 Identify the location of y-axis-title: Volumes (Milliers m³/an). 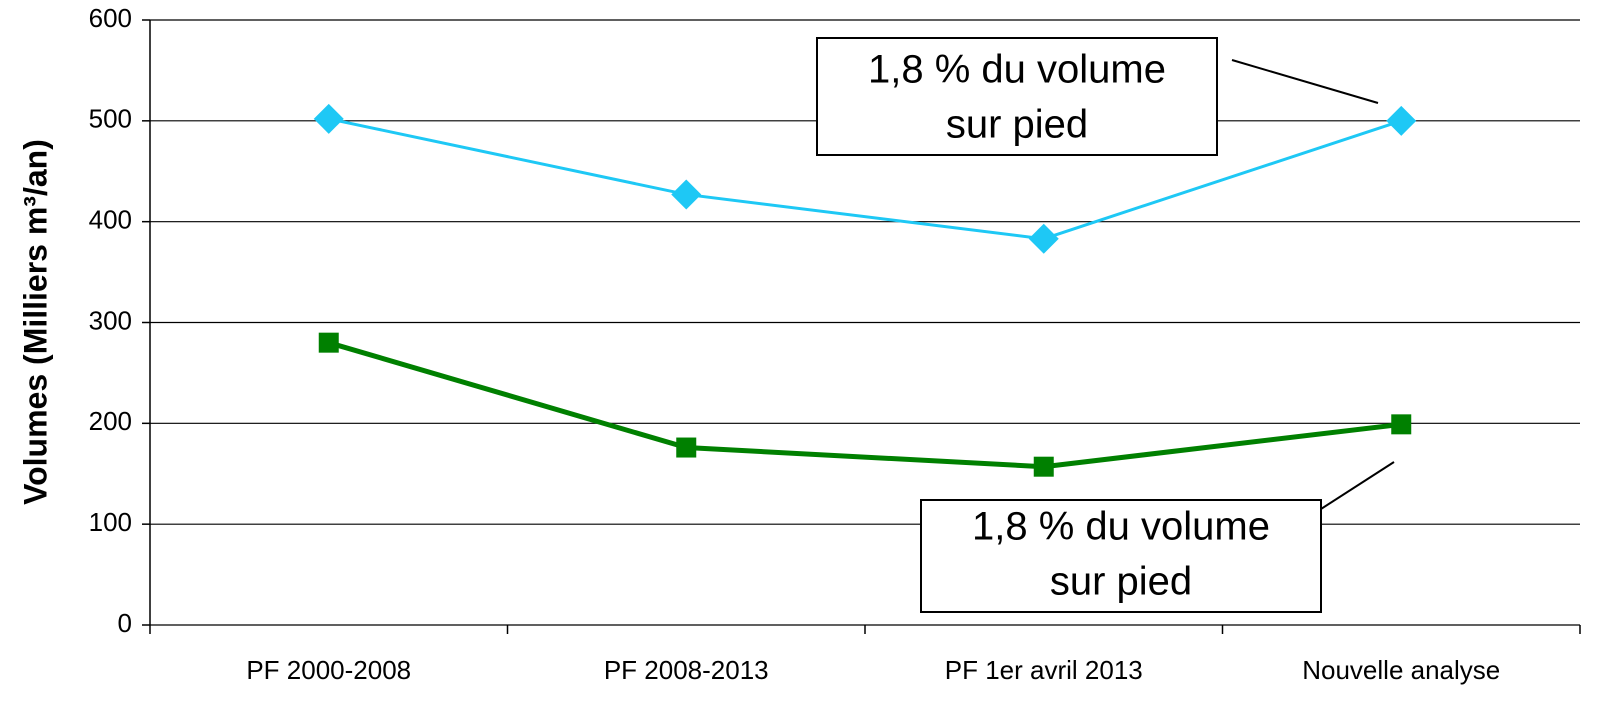
(35, 322).